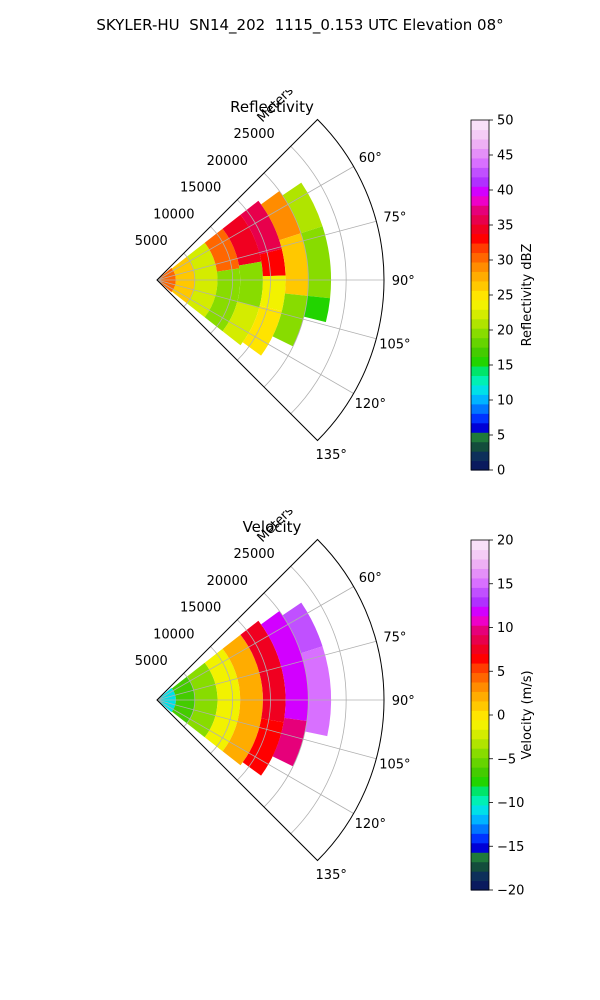 The height and width of the screenshot is (1000, 600). I want to click on colorbar-tick-label: −20, so click(510, 891).